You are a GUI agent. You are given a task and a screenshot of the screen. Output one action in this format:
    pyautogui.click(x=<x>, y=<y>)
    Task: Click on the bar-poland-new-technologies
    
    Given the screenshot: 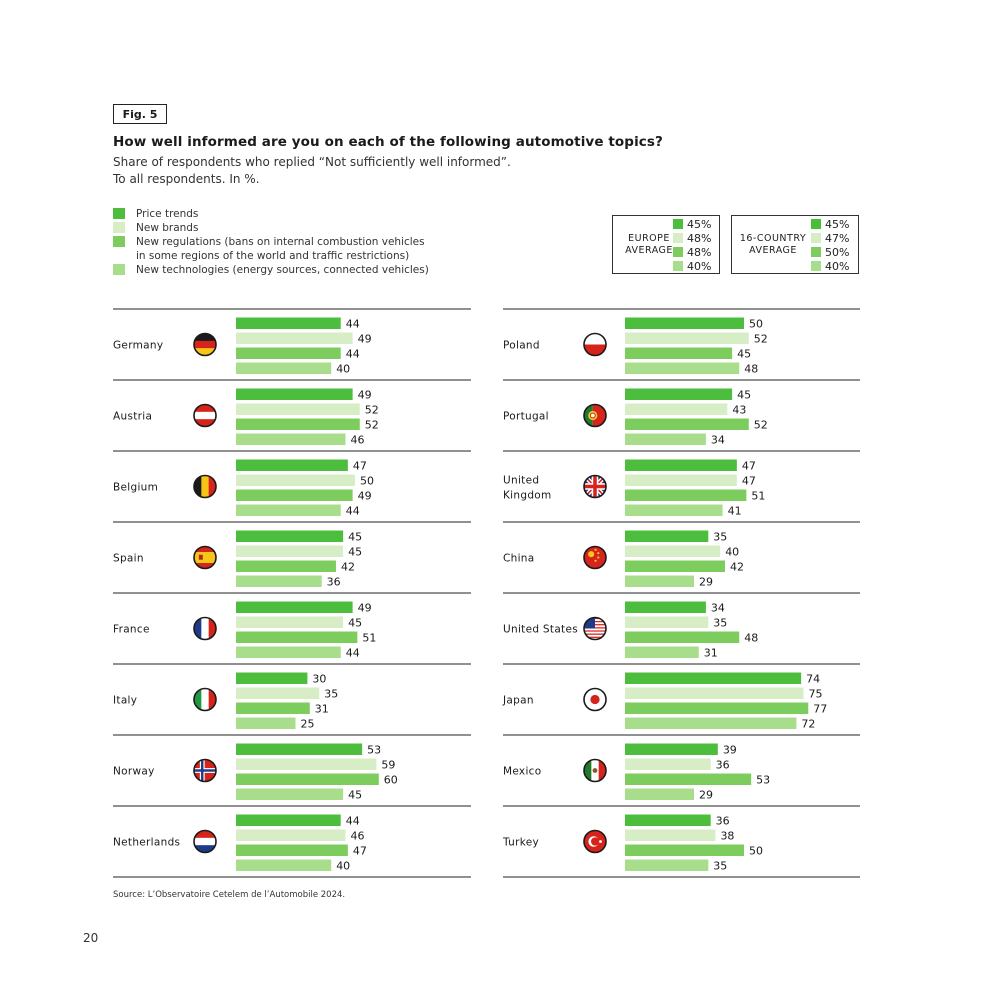 What is the action you would take?
    pyautogui.click(x=682, y=368)
    